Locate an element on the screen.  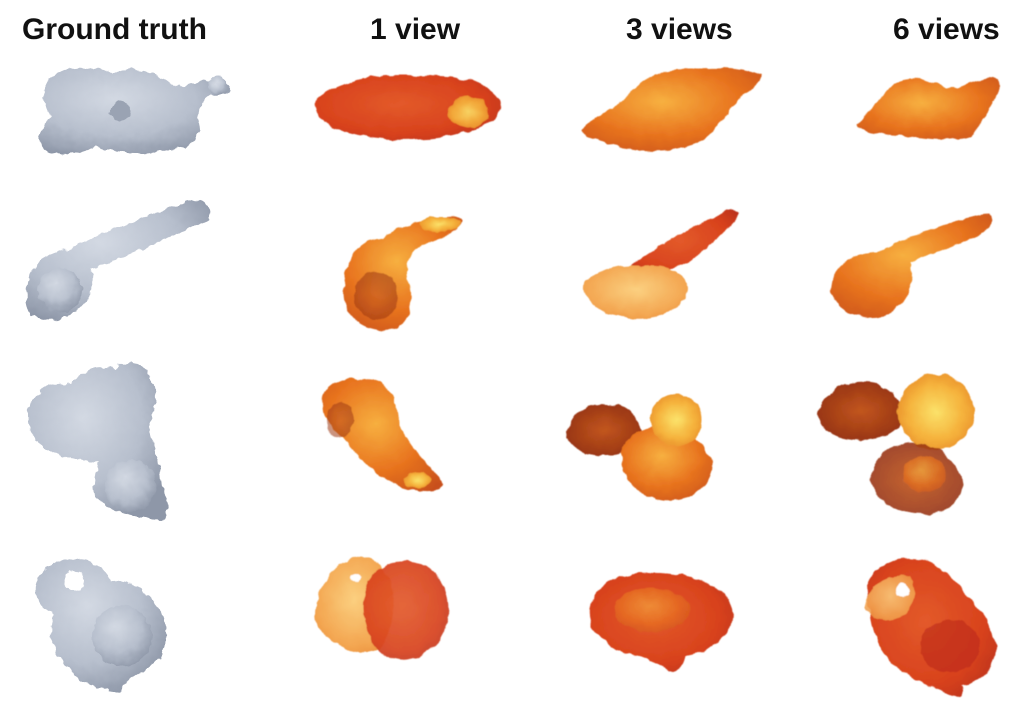
column-header-1-view: 1 view is located at coordinates (415, 29).